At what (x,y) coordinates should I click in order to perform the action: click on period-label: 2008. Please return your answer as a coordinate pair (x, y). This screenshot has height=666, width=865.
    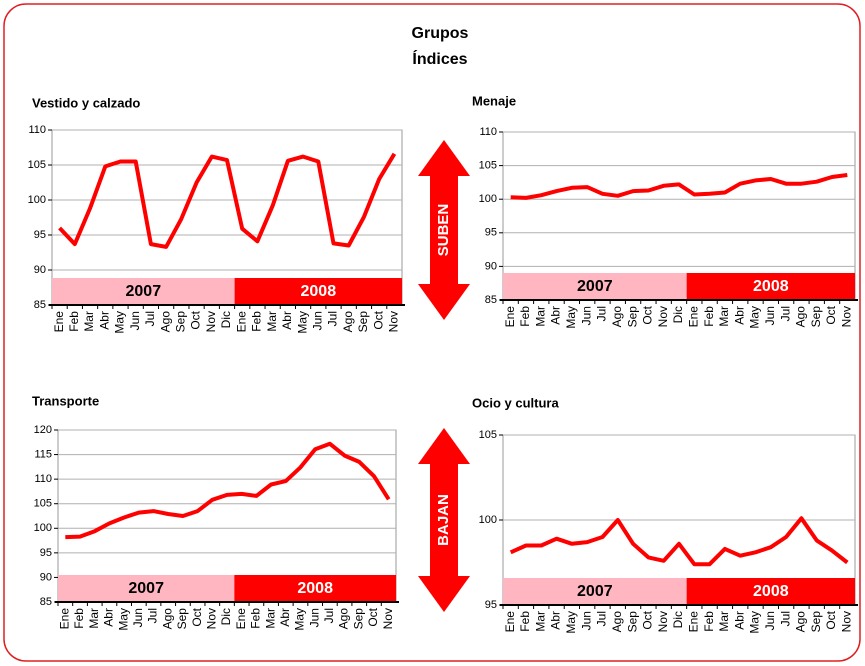
    Looking at the image, I should click on (771, 286).